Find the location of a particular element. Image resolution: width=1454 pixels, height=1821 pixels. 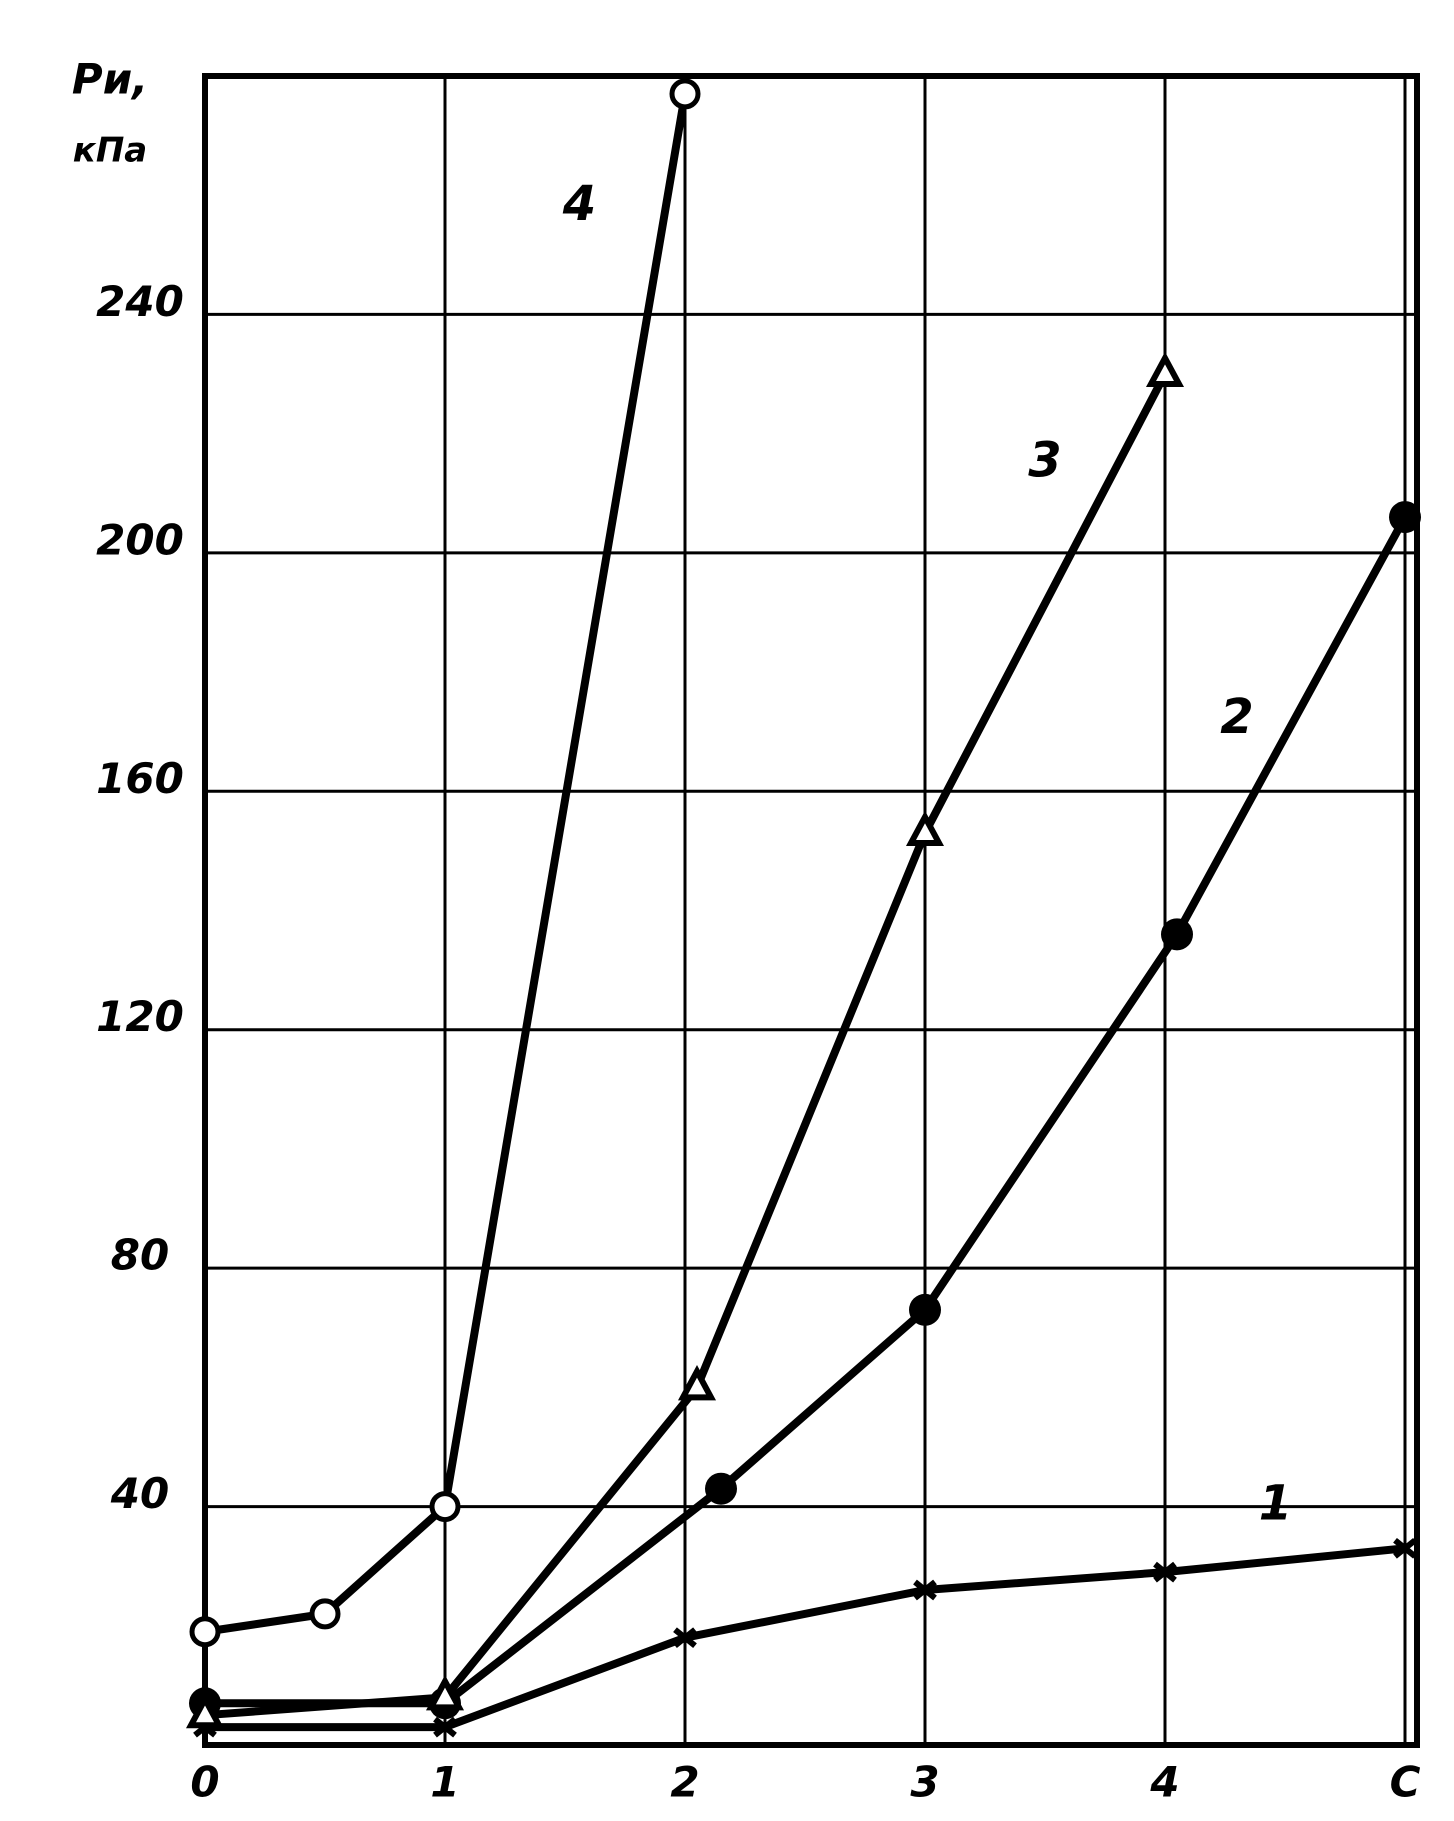

x-tick-label: C is located at coordinates (1405, 1782).